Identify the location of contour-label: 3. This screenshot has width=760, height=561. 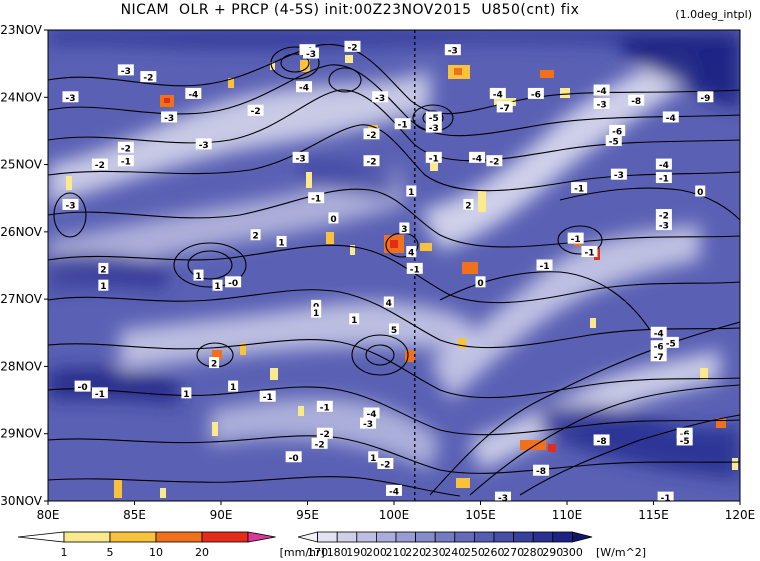
(404, 230).